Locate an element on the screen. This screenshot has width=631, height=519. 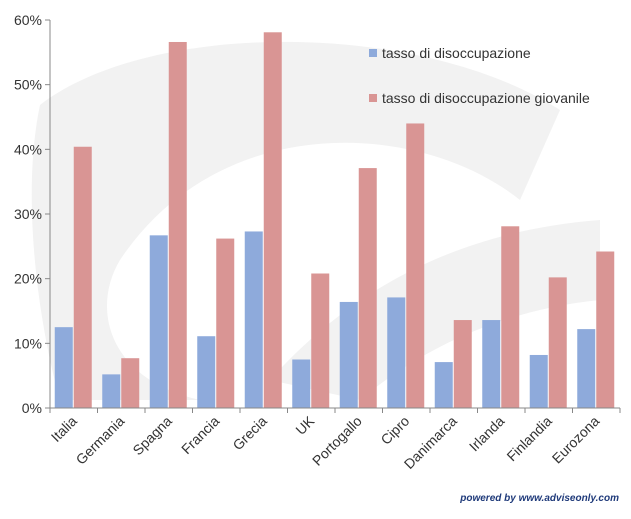
legend-swatch-disoccupazione is located at coordinates (373, 53).